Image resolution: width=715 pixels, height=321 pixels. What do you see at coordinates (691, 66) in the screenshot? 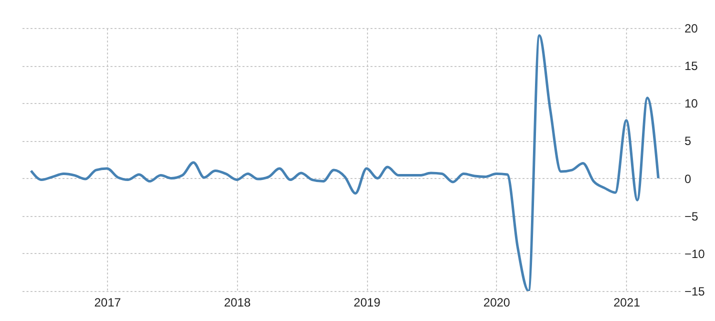
I see `y-tick-label: 15` at bounding box center [691, 66].